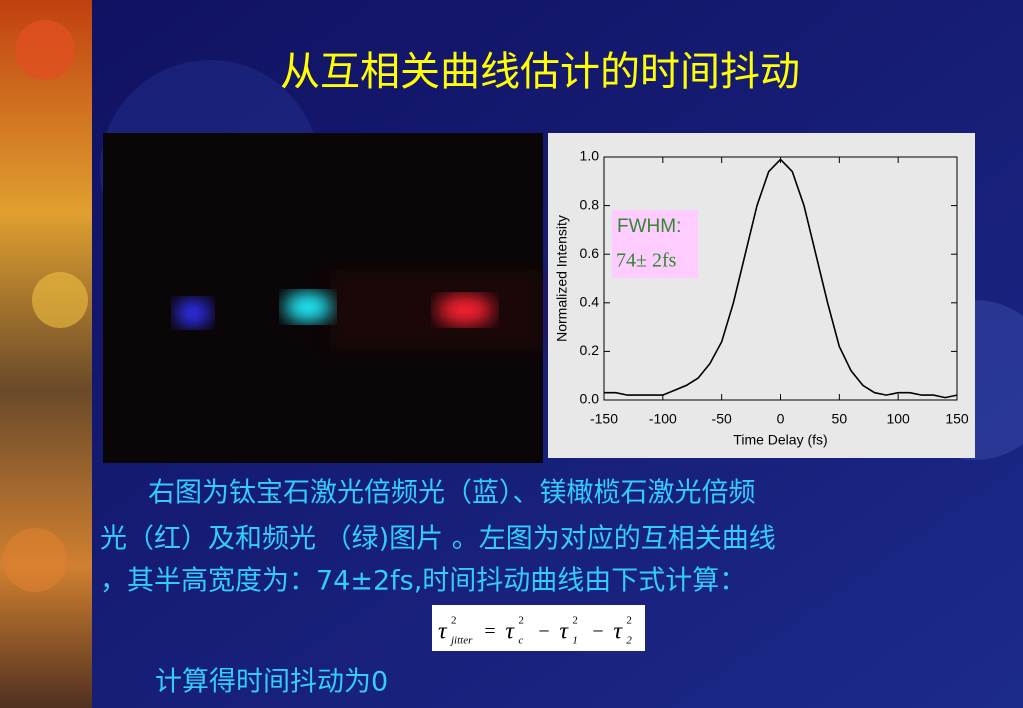  What do you see at coordinates (489, 632) in the screenshot?
I see `formula-operator: =` at bounding box center [489, 632].